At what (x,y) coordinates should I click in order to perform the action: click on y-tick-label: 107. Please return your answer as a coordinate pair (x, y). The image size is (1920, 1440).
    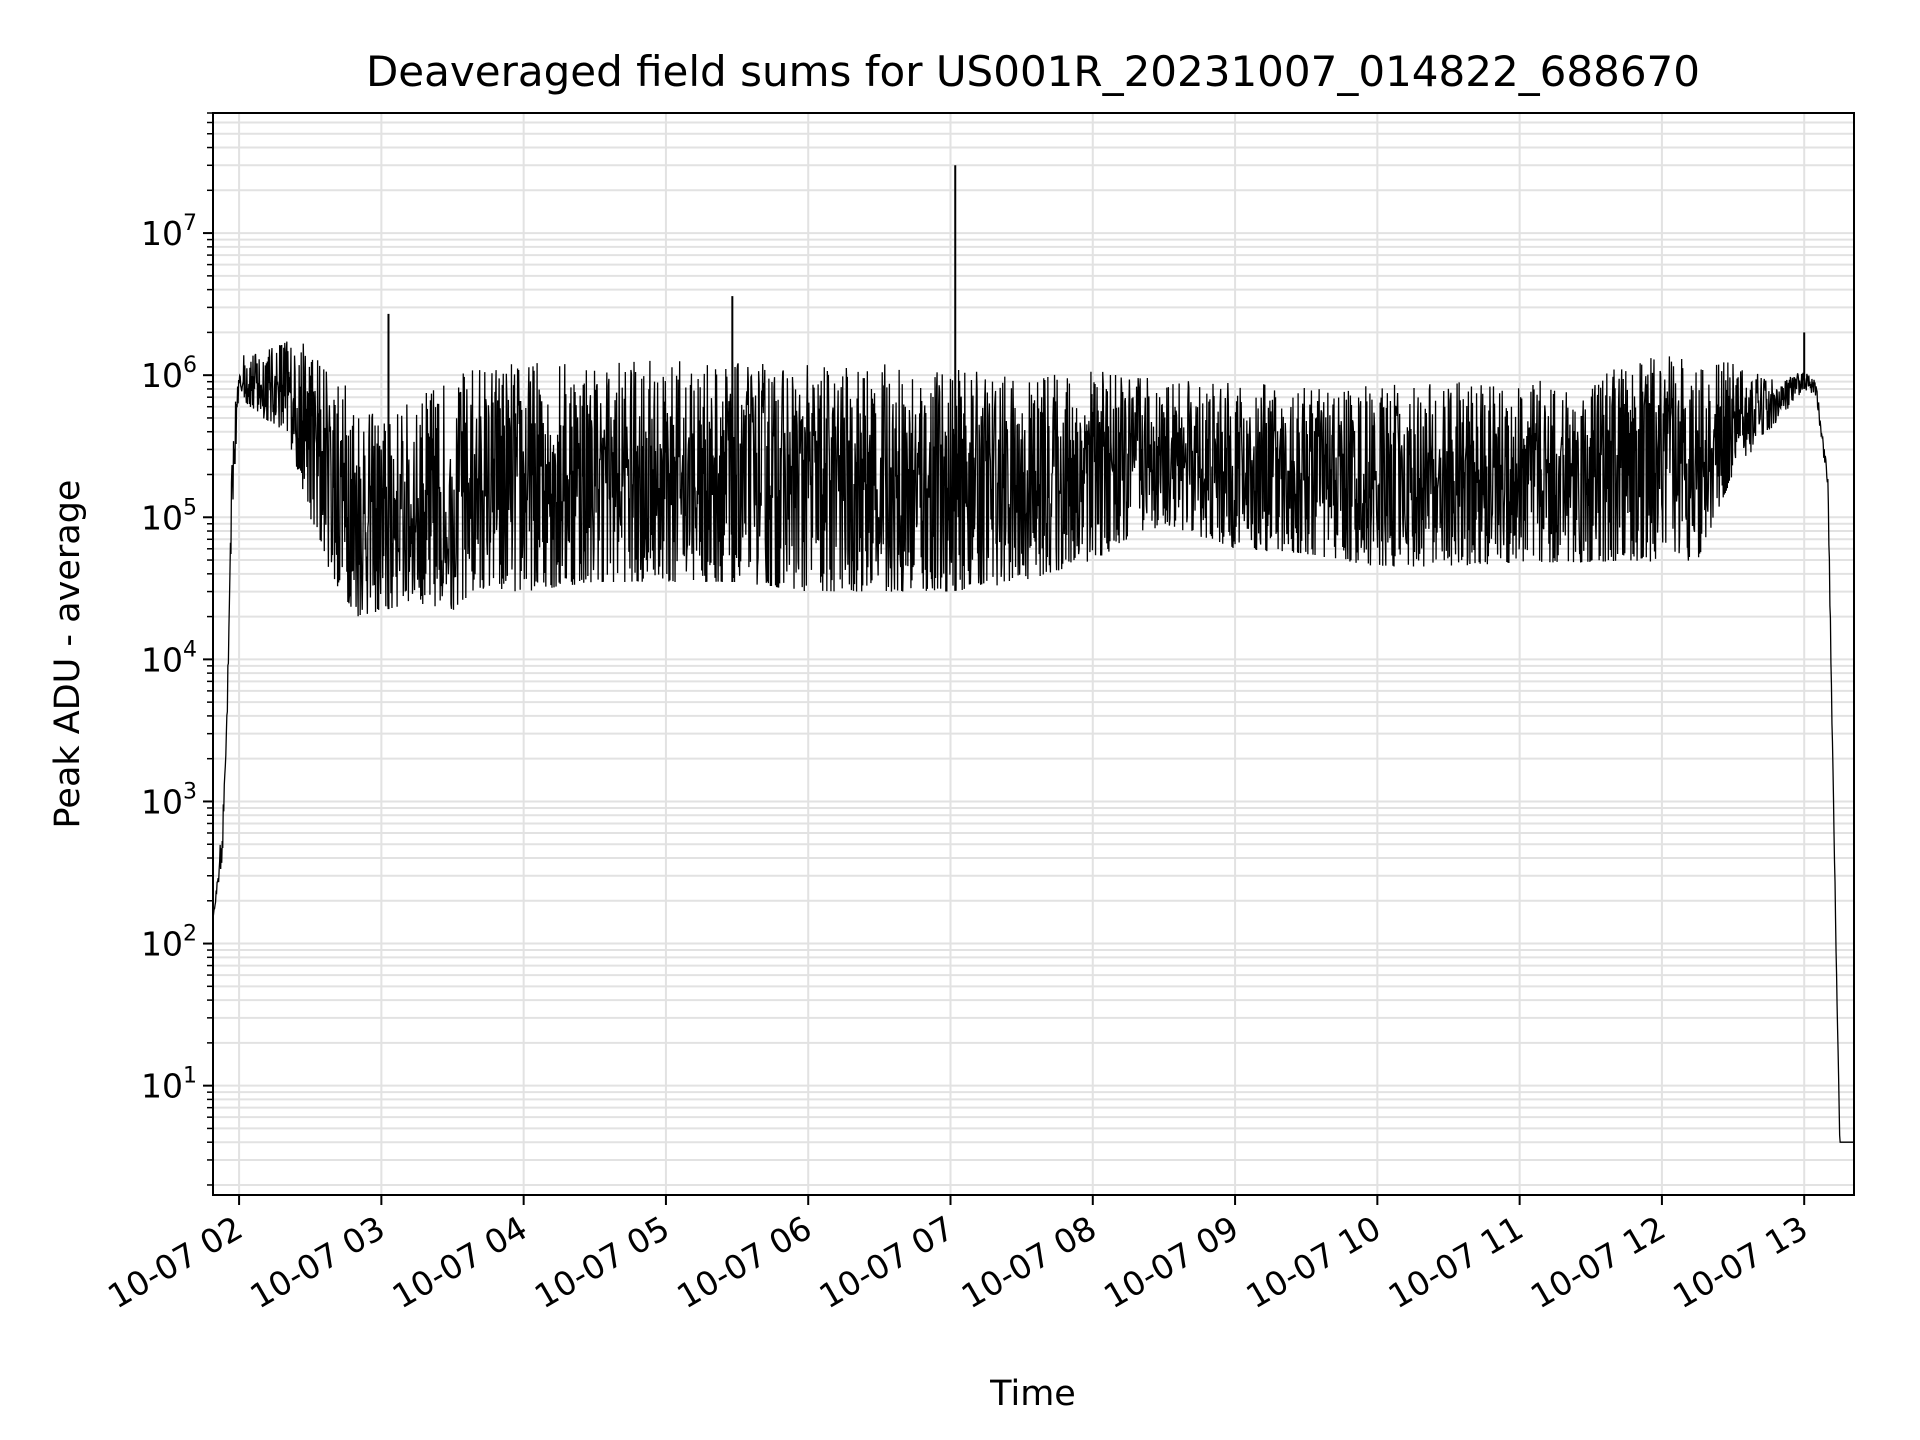
    Looking at the image, I should click on (169, 232).